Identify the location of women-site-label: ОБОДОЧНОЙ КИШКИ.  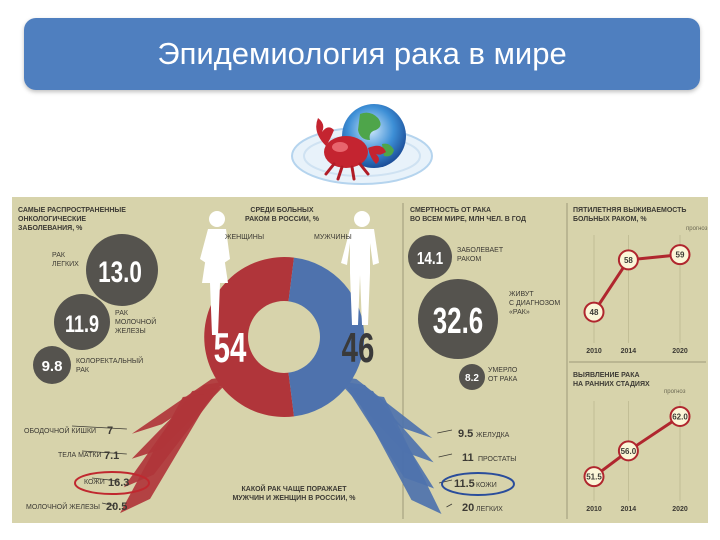
(60, 430).